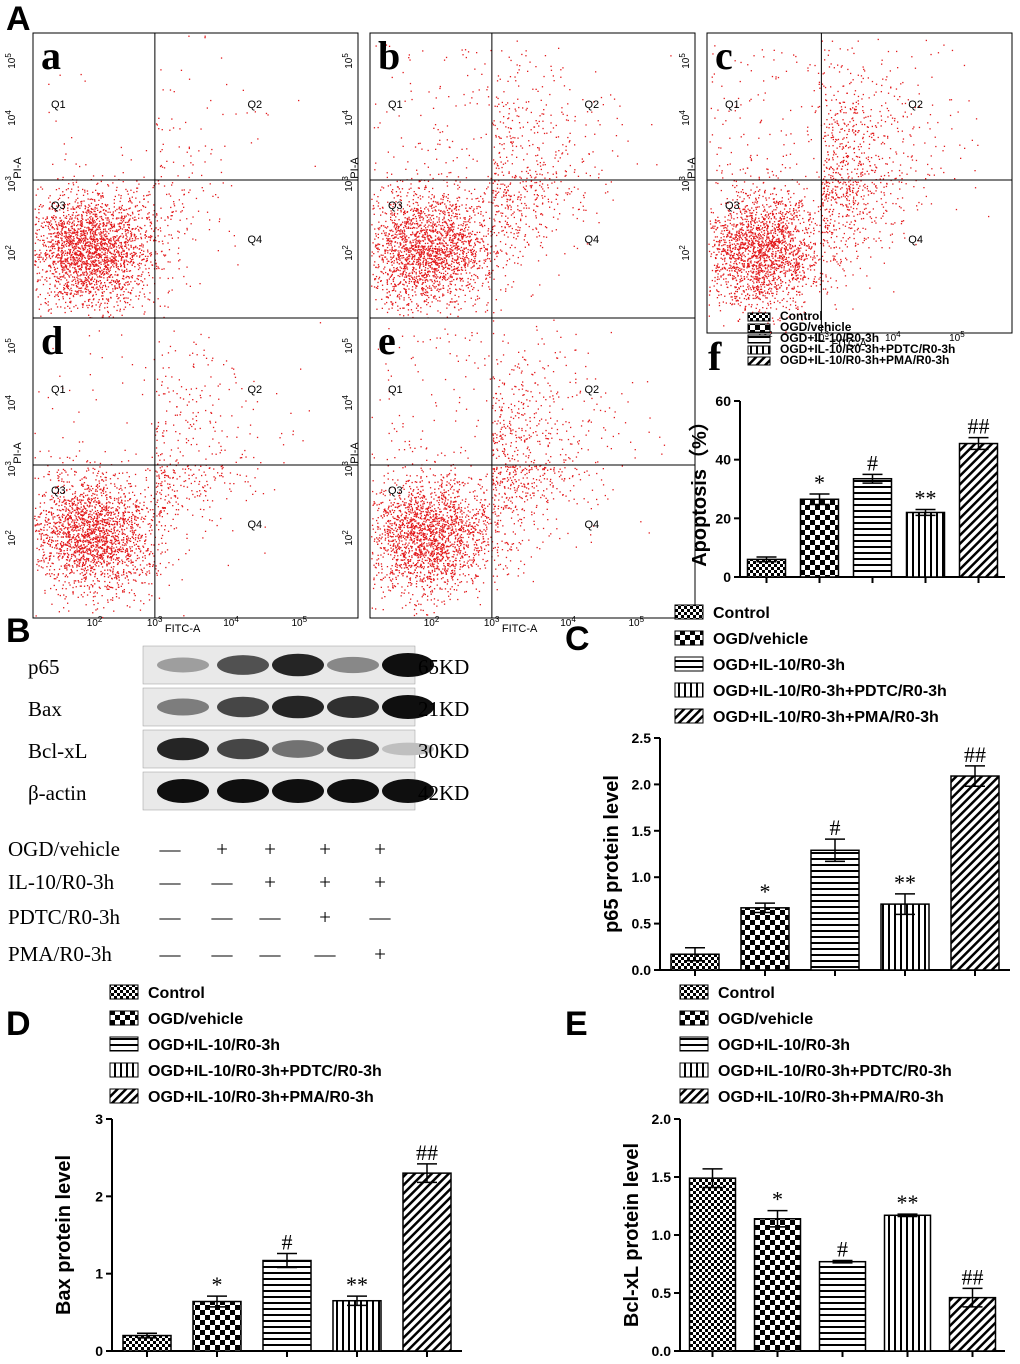 This screenshot has width=1020, height=1364. Describe the element at coordinates (51, 55) in the screenshot. I see `panel-letter-a: a` at that location.